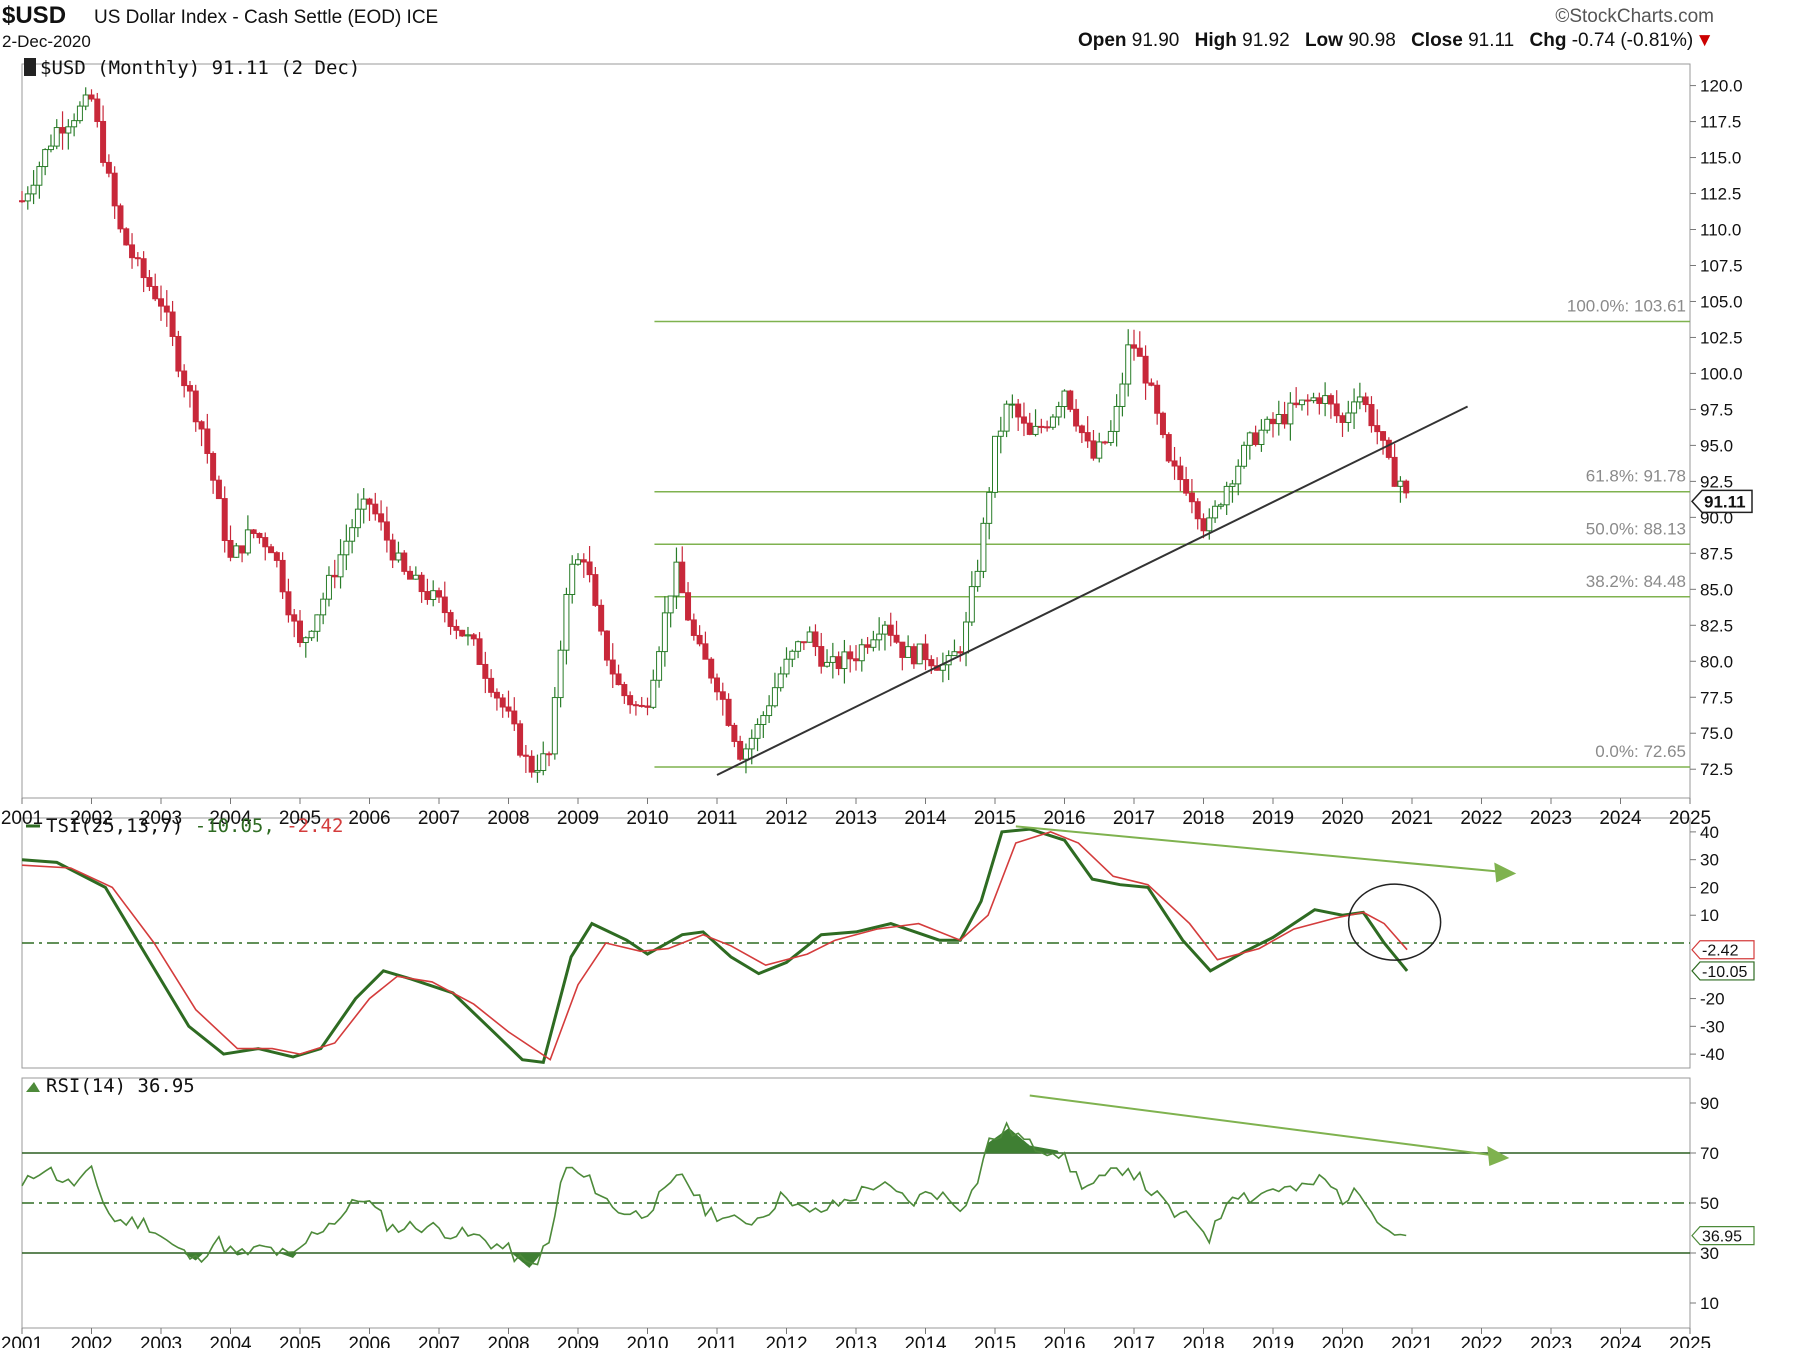 This screenshot has width=1800, height=1348. What do you see at coordinates (1412, 818) in the screenshot?
I see `year-tick-label: 2021` at bounding box center [1412, 818].